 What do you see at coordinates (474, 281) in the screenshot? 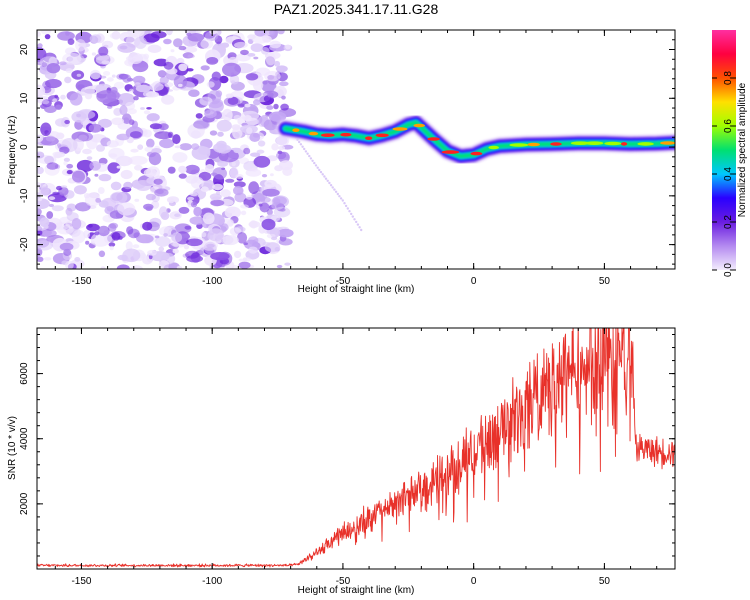
I see `x-tick-label: 0` at bounding box center [474, 281].